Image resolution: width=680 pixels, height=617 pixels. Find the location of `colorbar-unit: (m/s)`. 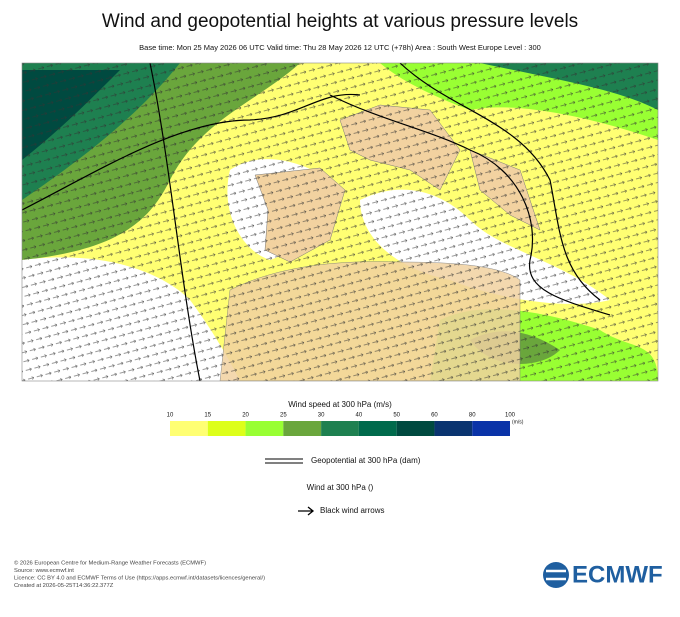

colorbar-unit: (m/s) is located at coordinates (518, 422).